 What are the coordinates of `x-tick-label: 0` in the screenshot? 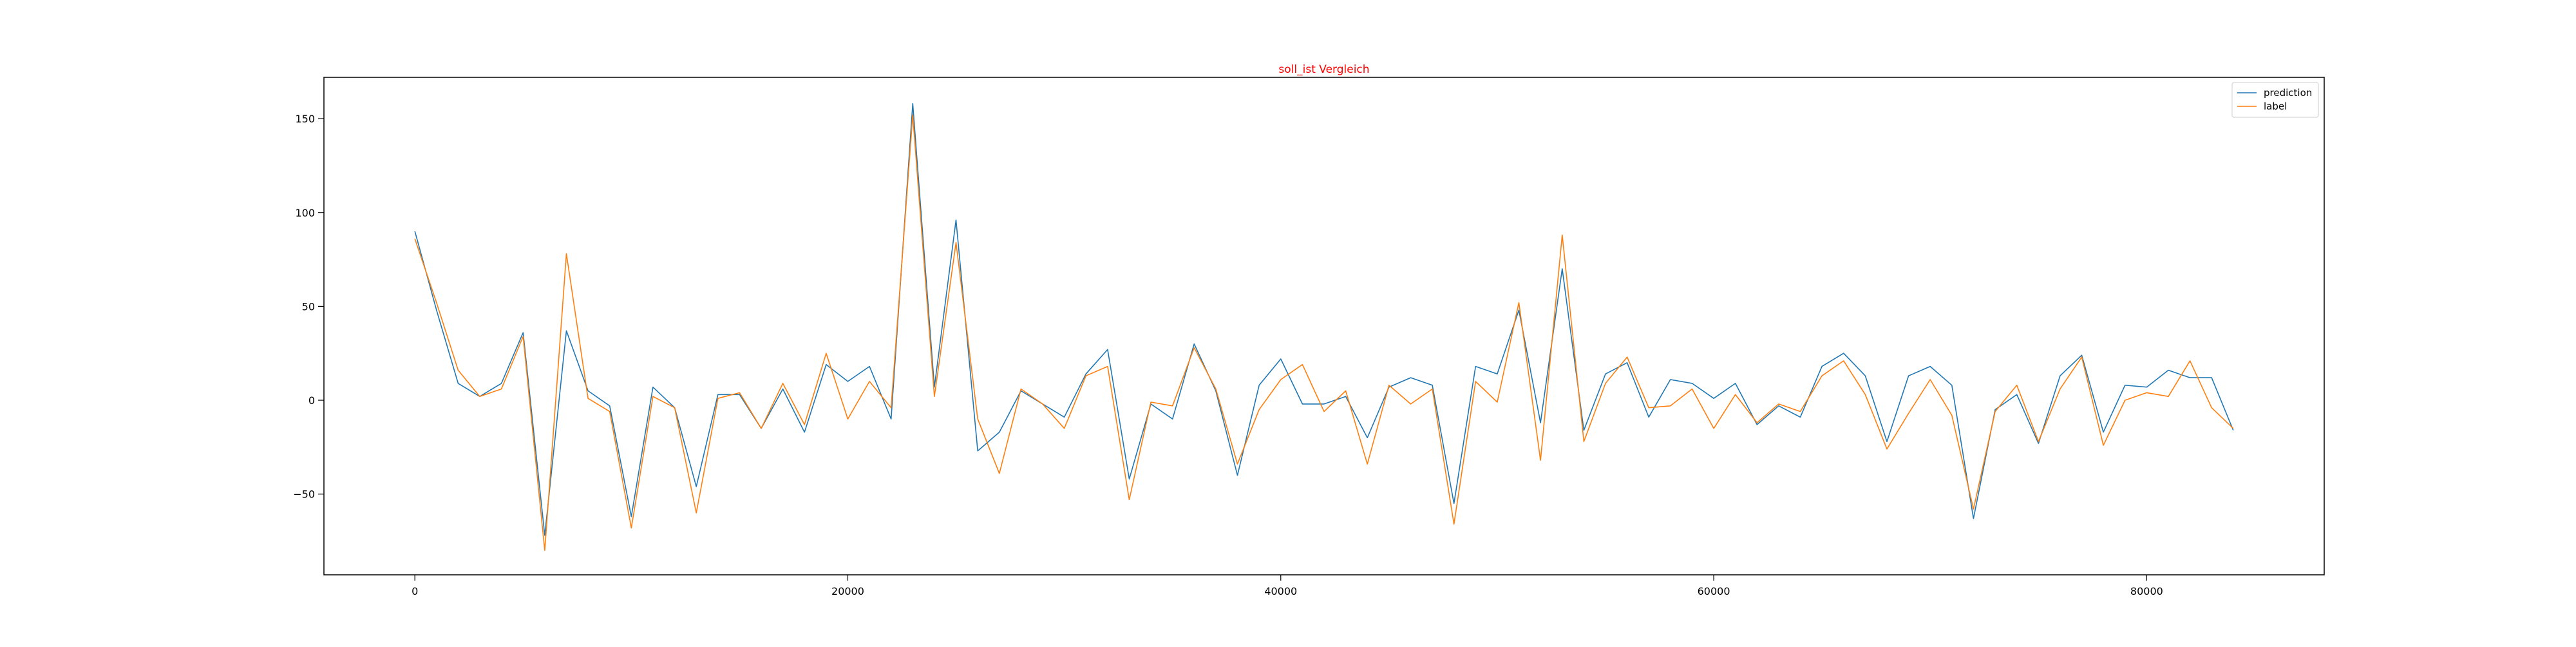 It's located at (415, 591).